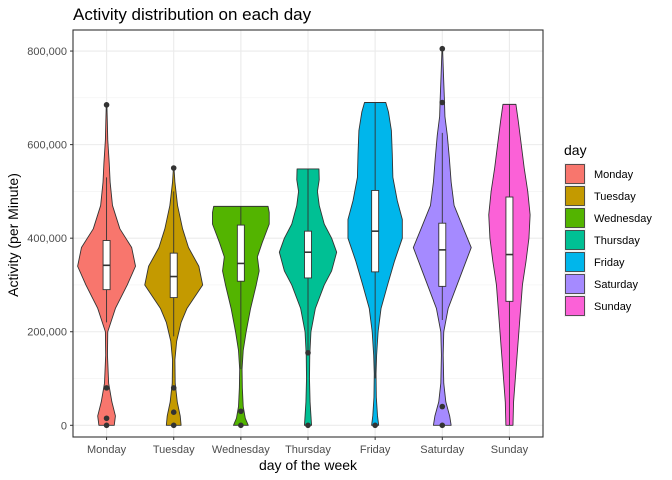 This screenshot has width=672, height=480. I want to click on x-tick-label: Friday, so click(375, 450).